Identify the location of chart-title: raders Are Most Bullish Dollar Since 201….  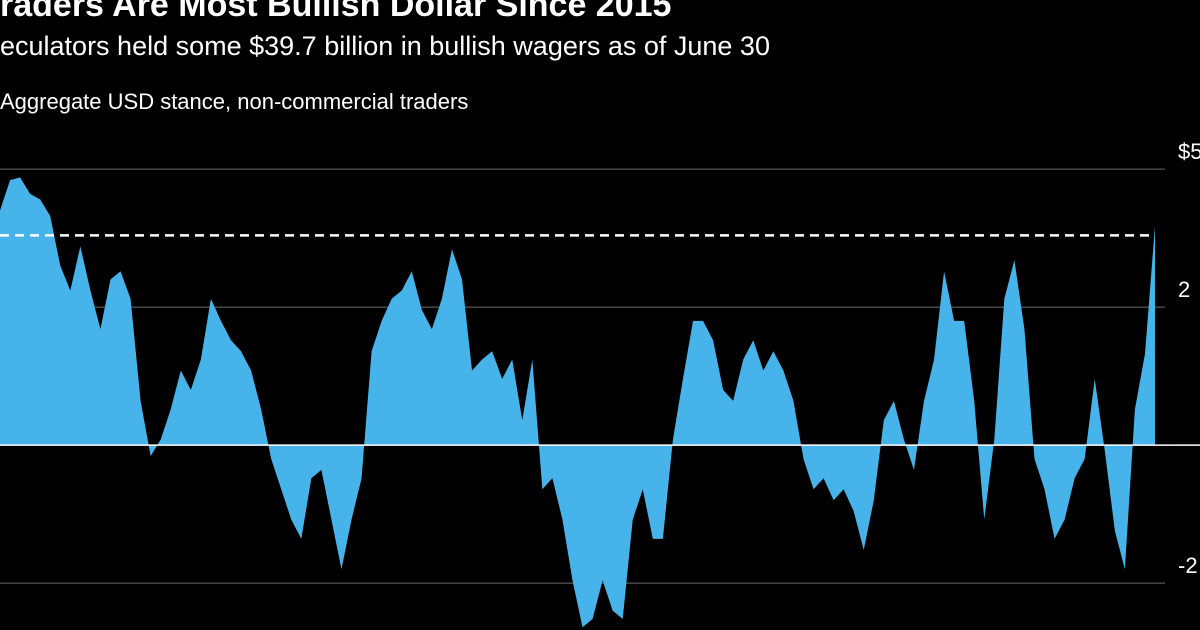
(335, 12).